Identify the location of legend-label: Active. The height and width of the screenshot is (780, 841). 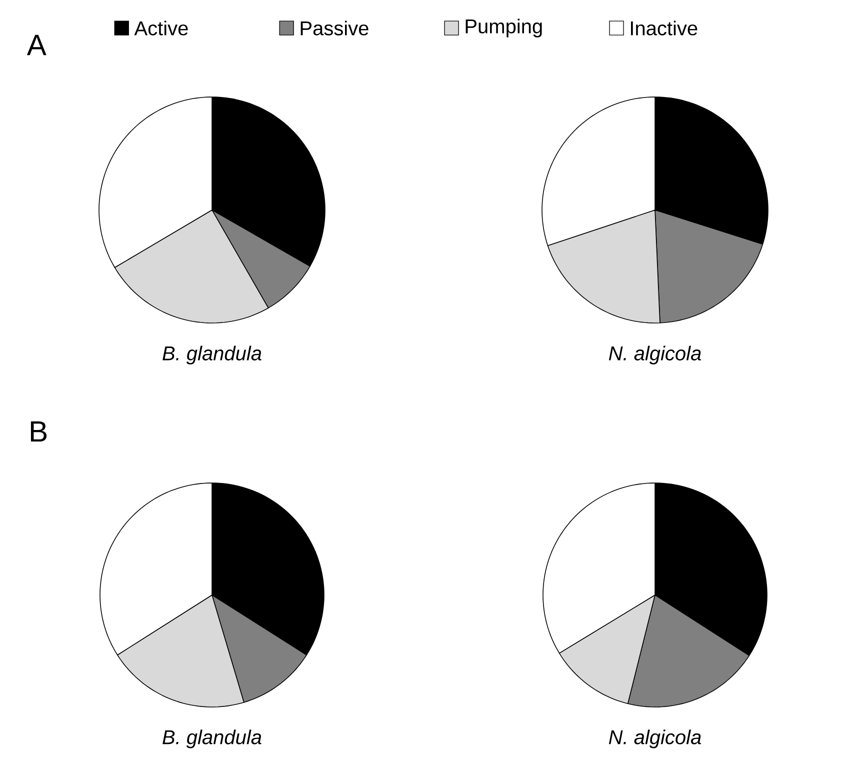
(161, 28).